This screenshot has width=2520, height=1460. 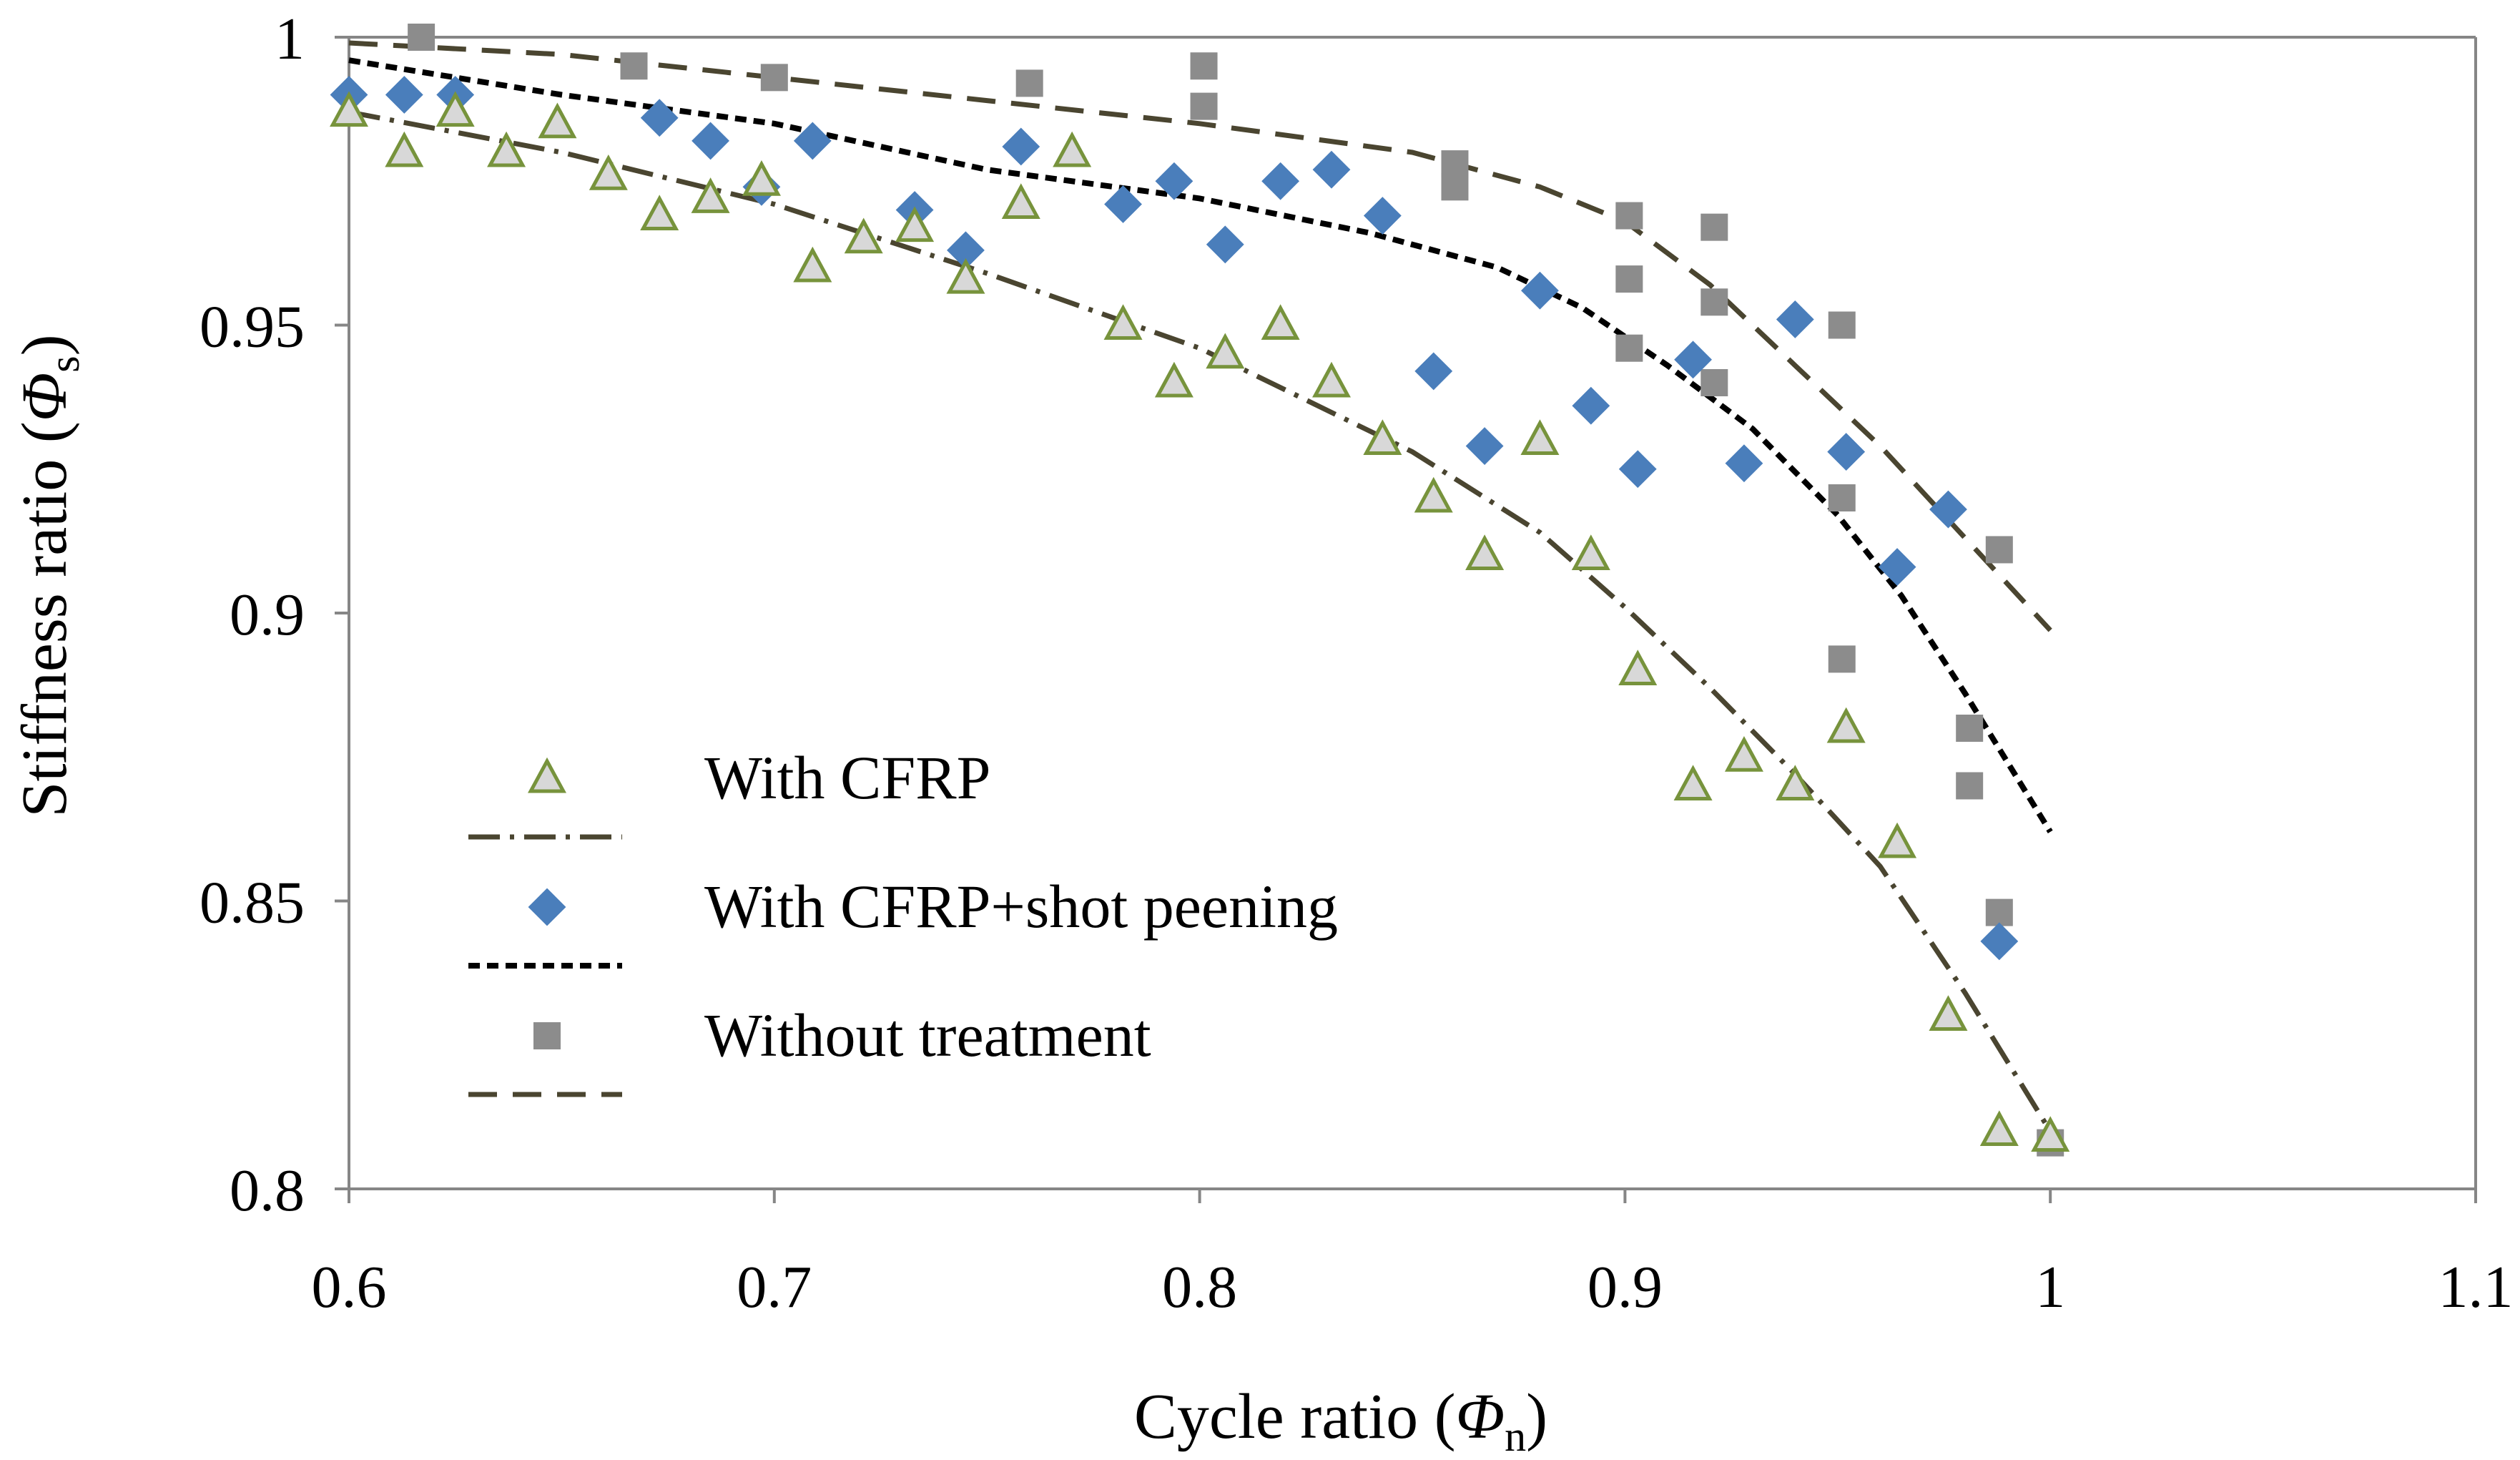 What do you see at coordinates (252, 327) in the screenshot?
I see `y-tick-label: 0.95` at bounding box center [252, 327].